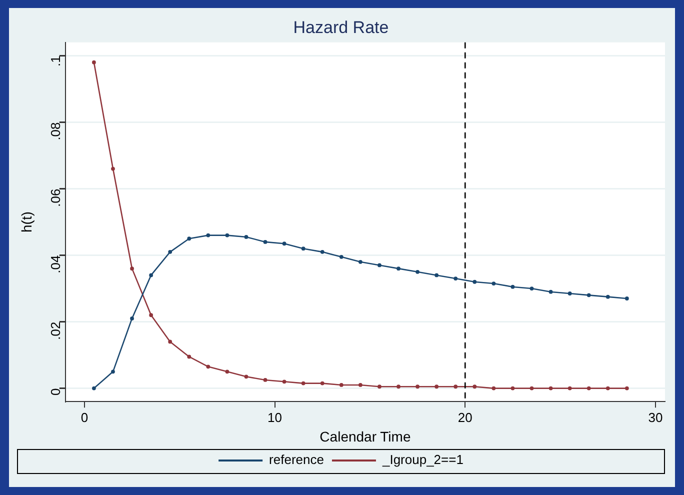  I want to click on y-tick-label: .1, so click(55, 61).